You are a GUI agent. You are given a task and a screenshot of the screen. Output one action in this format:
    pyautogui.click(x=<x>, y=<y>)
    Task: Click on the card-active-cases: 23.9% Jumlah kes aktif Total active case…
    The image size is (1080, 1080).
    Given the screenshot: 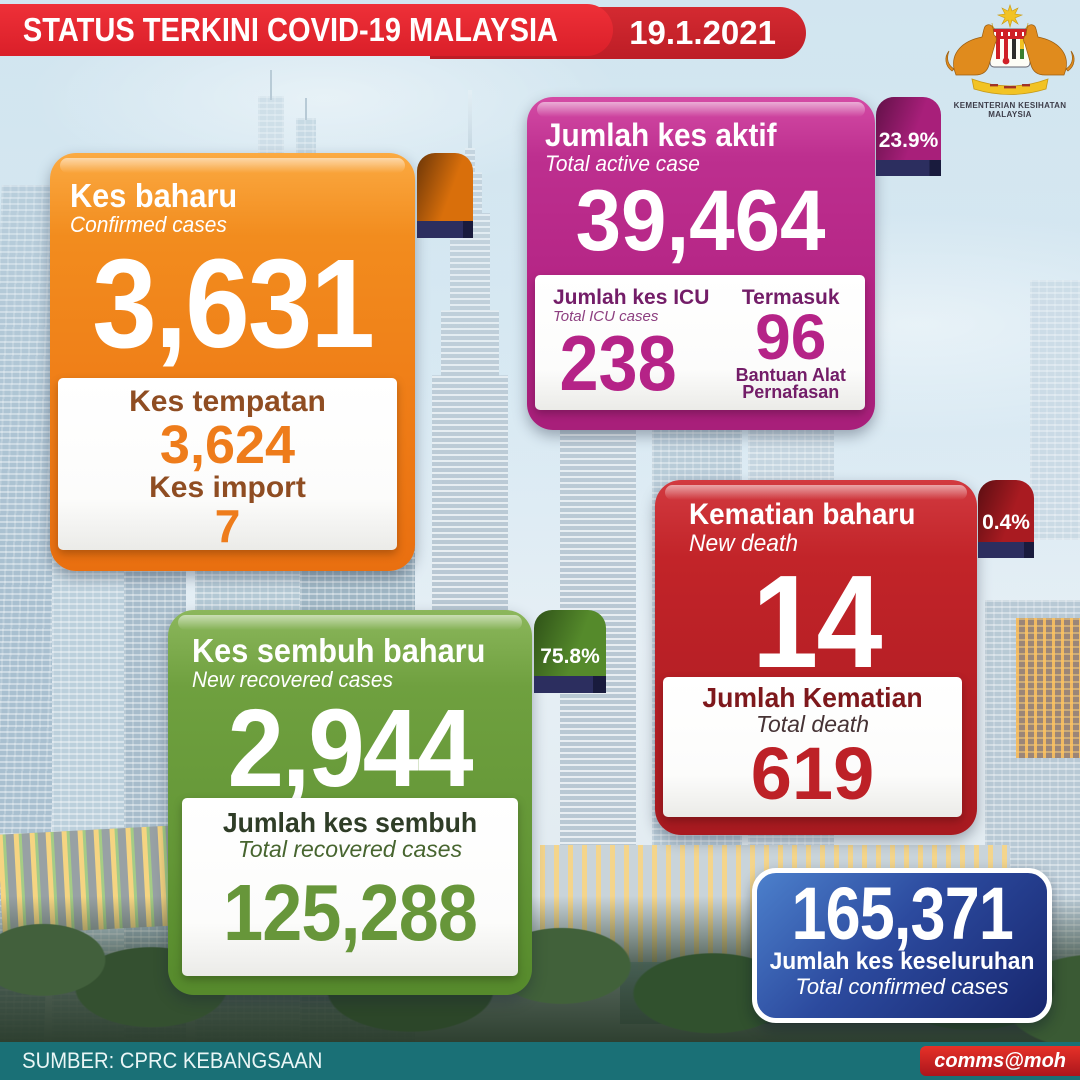 What is the action you would take?
    pyautogui.click(x=734, y=263)
    